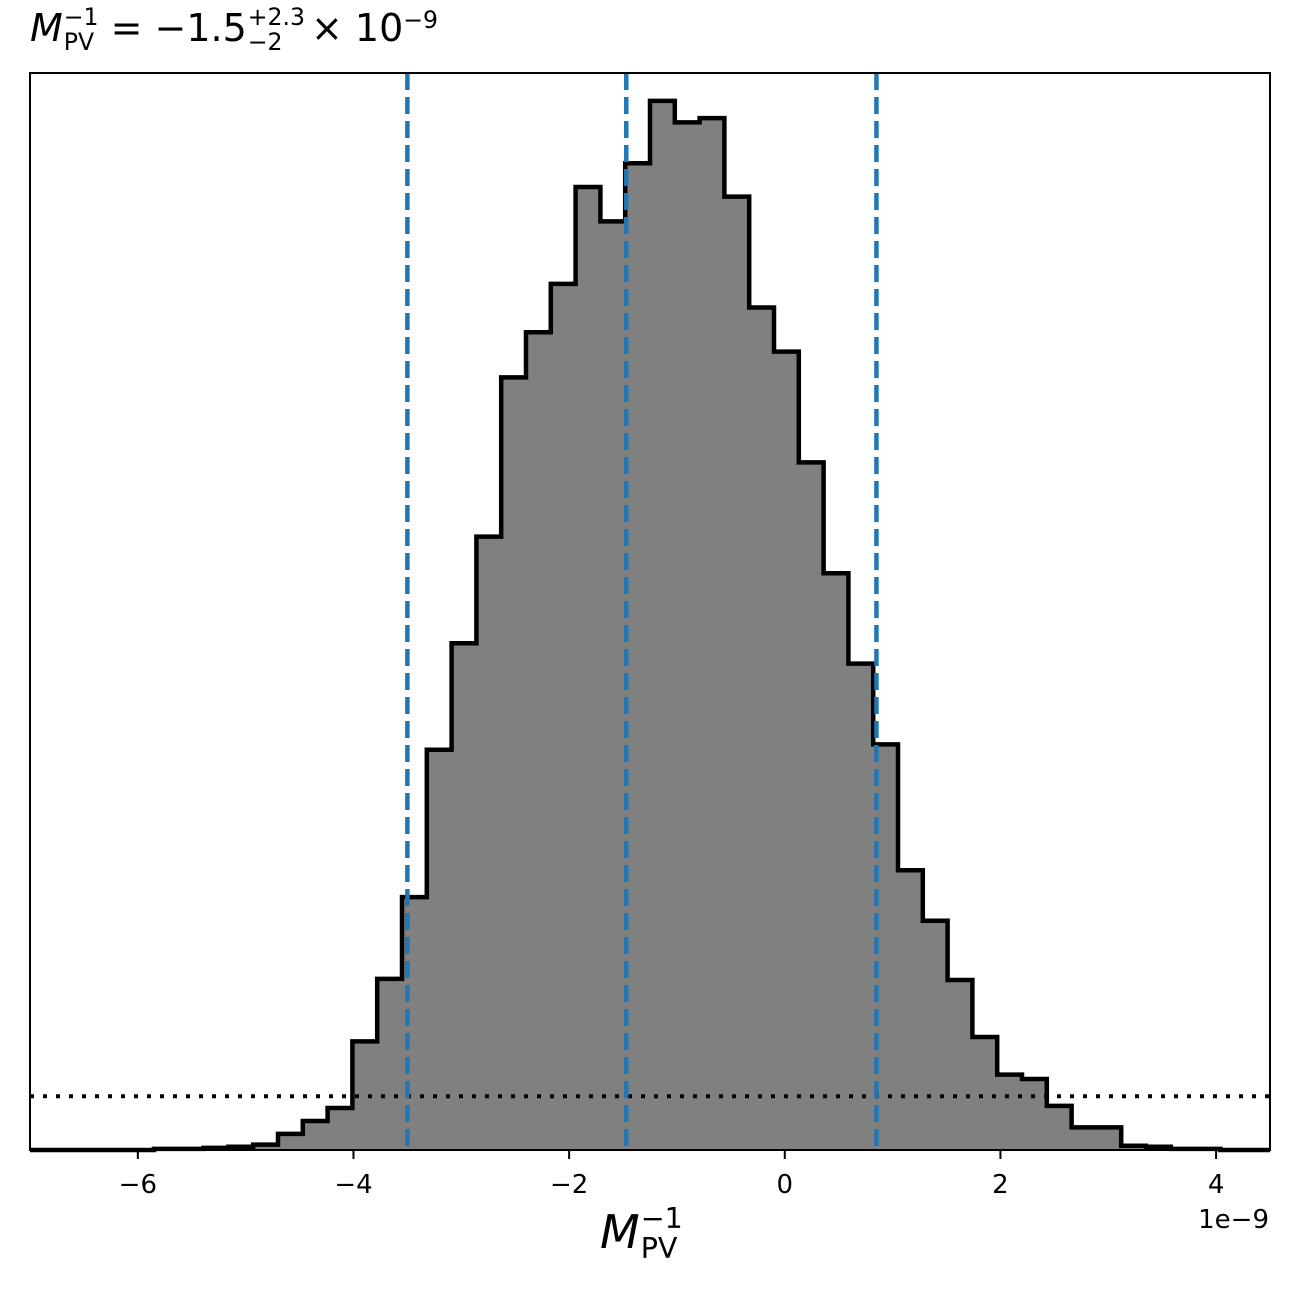 This screenshot has height=1293, width=1289. What do you see at coordinates (569, 1185) in the screenshot?
I see `x-tick-label: −2` at bounding box center [569, 1185].